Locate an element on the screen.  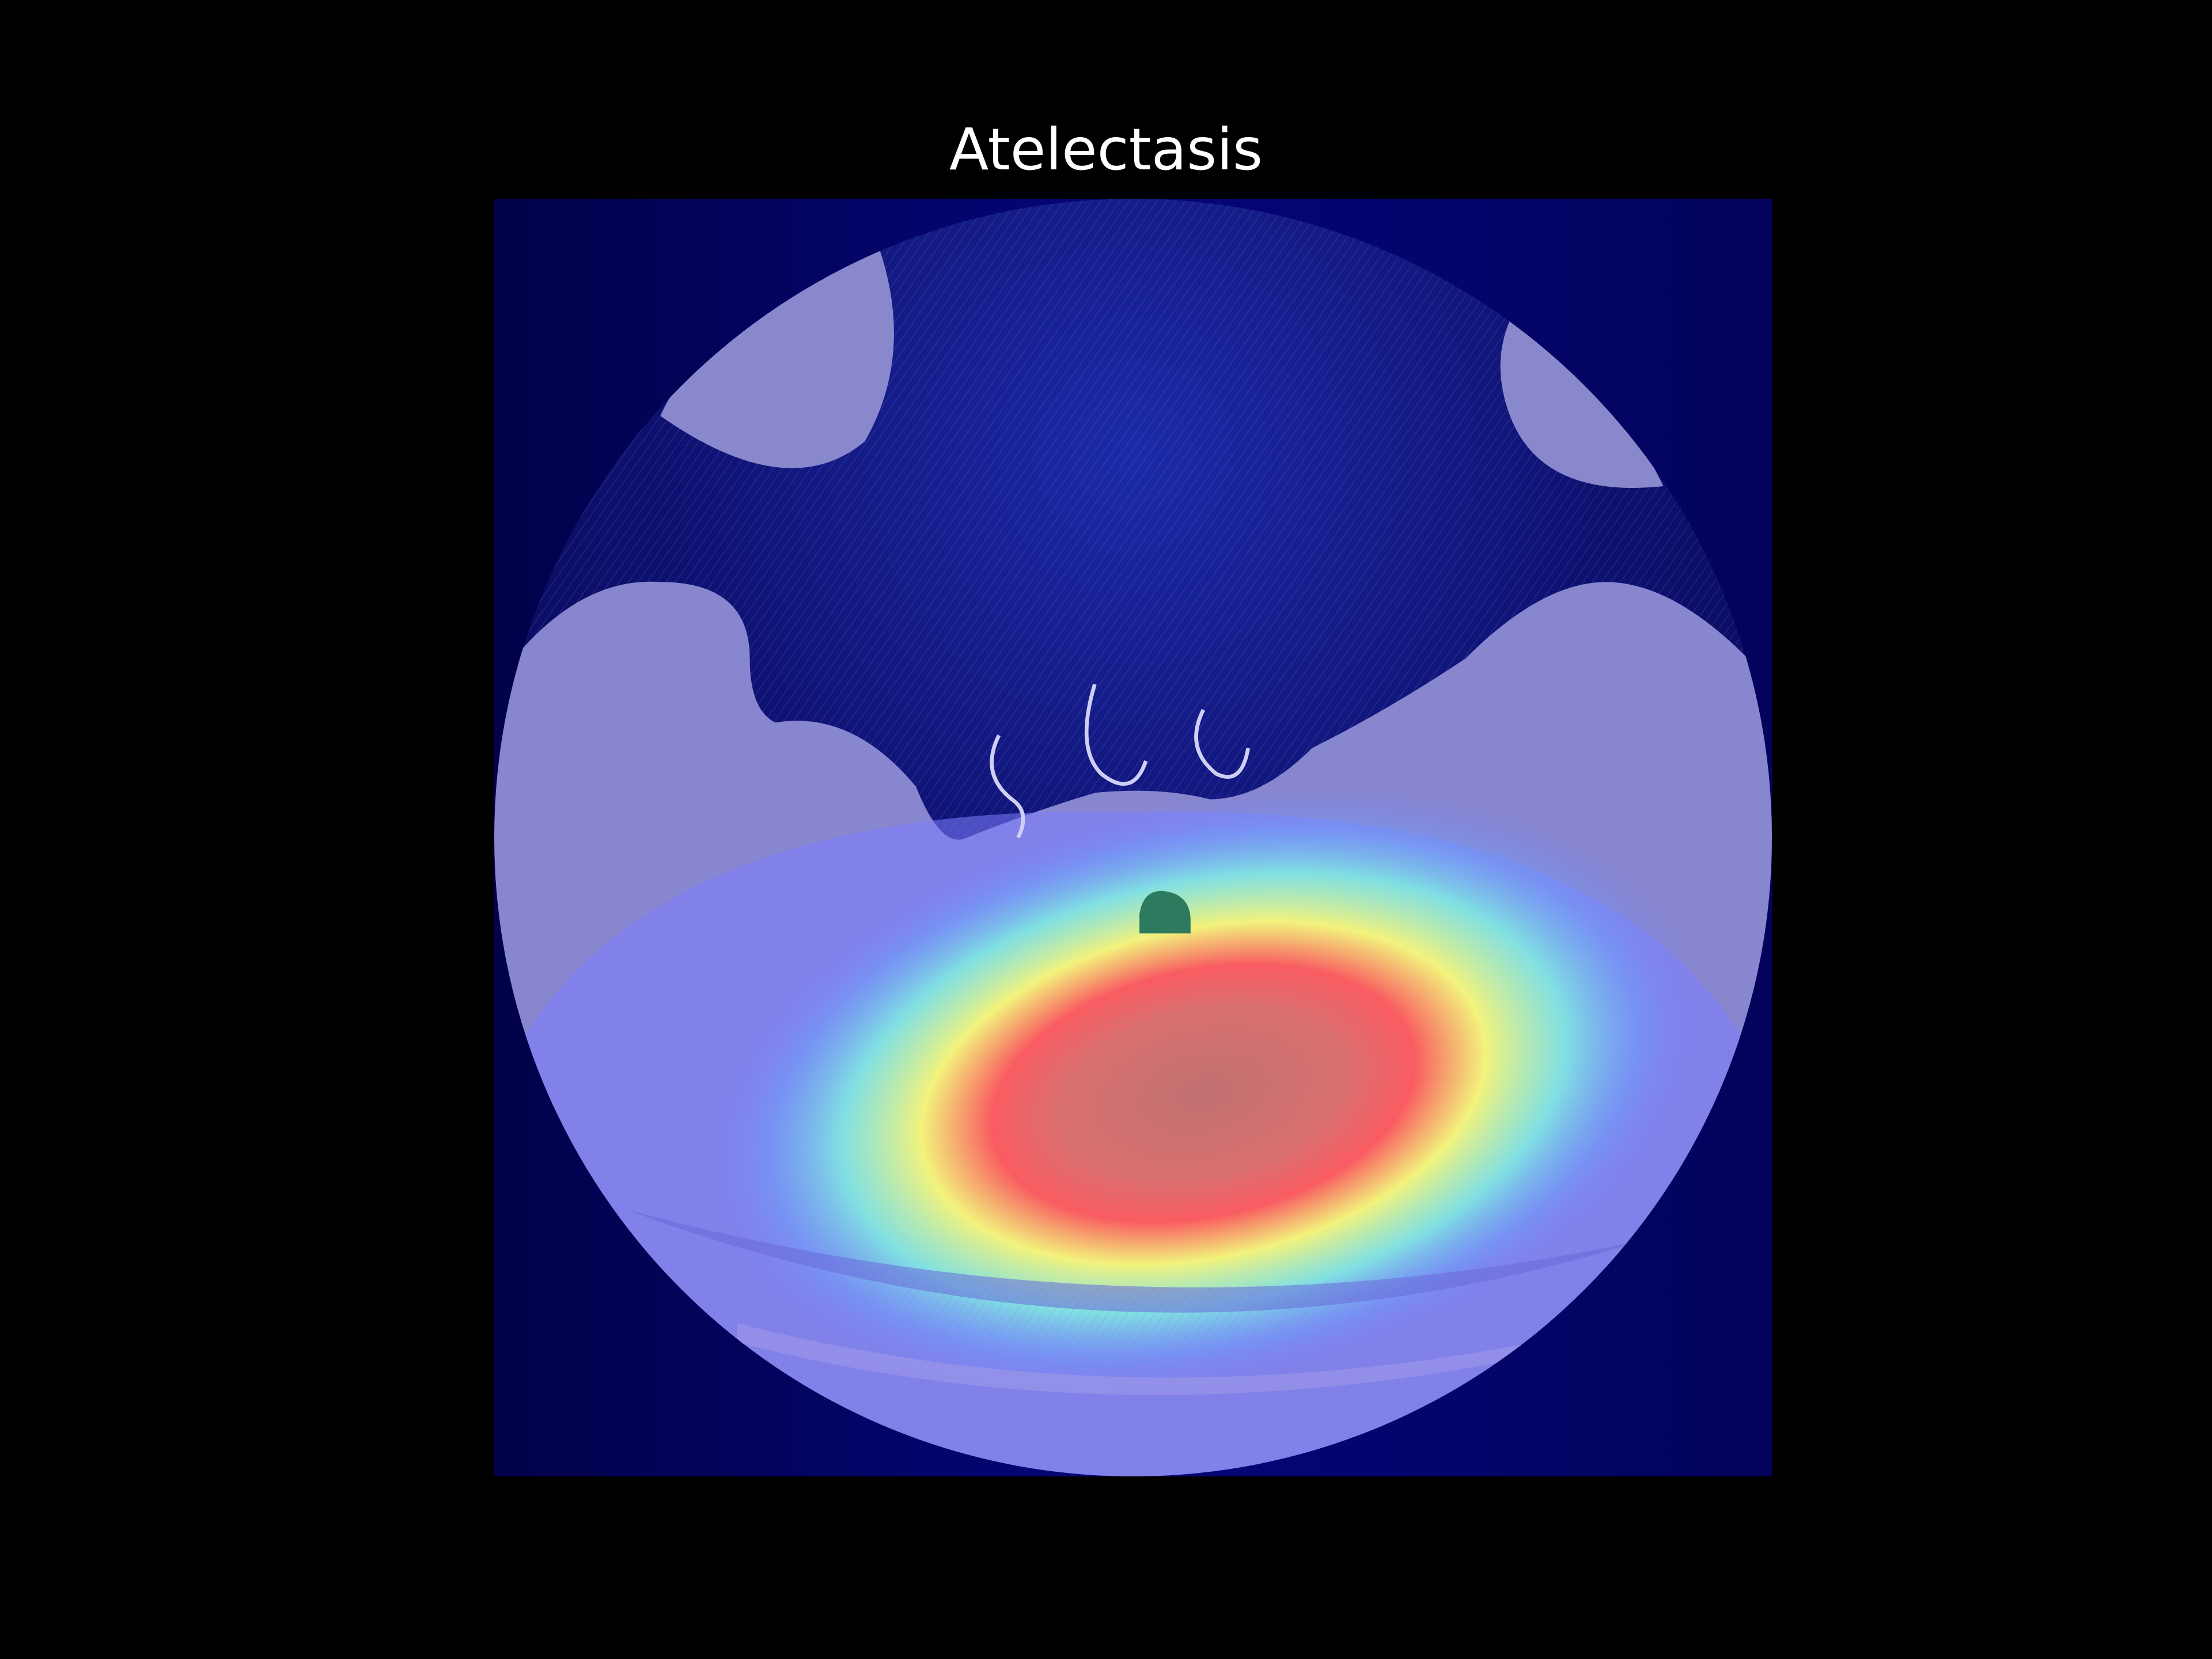
table-edge is located at coordinates (1152, 1359).